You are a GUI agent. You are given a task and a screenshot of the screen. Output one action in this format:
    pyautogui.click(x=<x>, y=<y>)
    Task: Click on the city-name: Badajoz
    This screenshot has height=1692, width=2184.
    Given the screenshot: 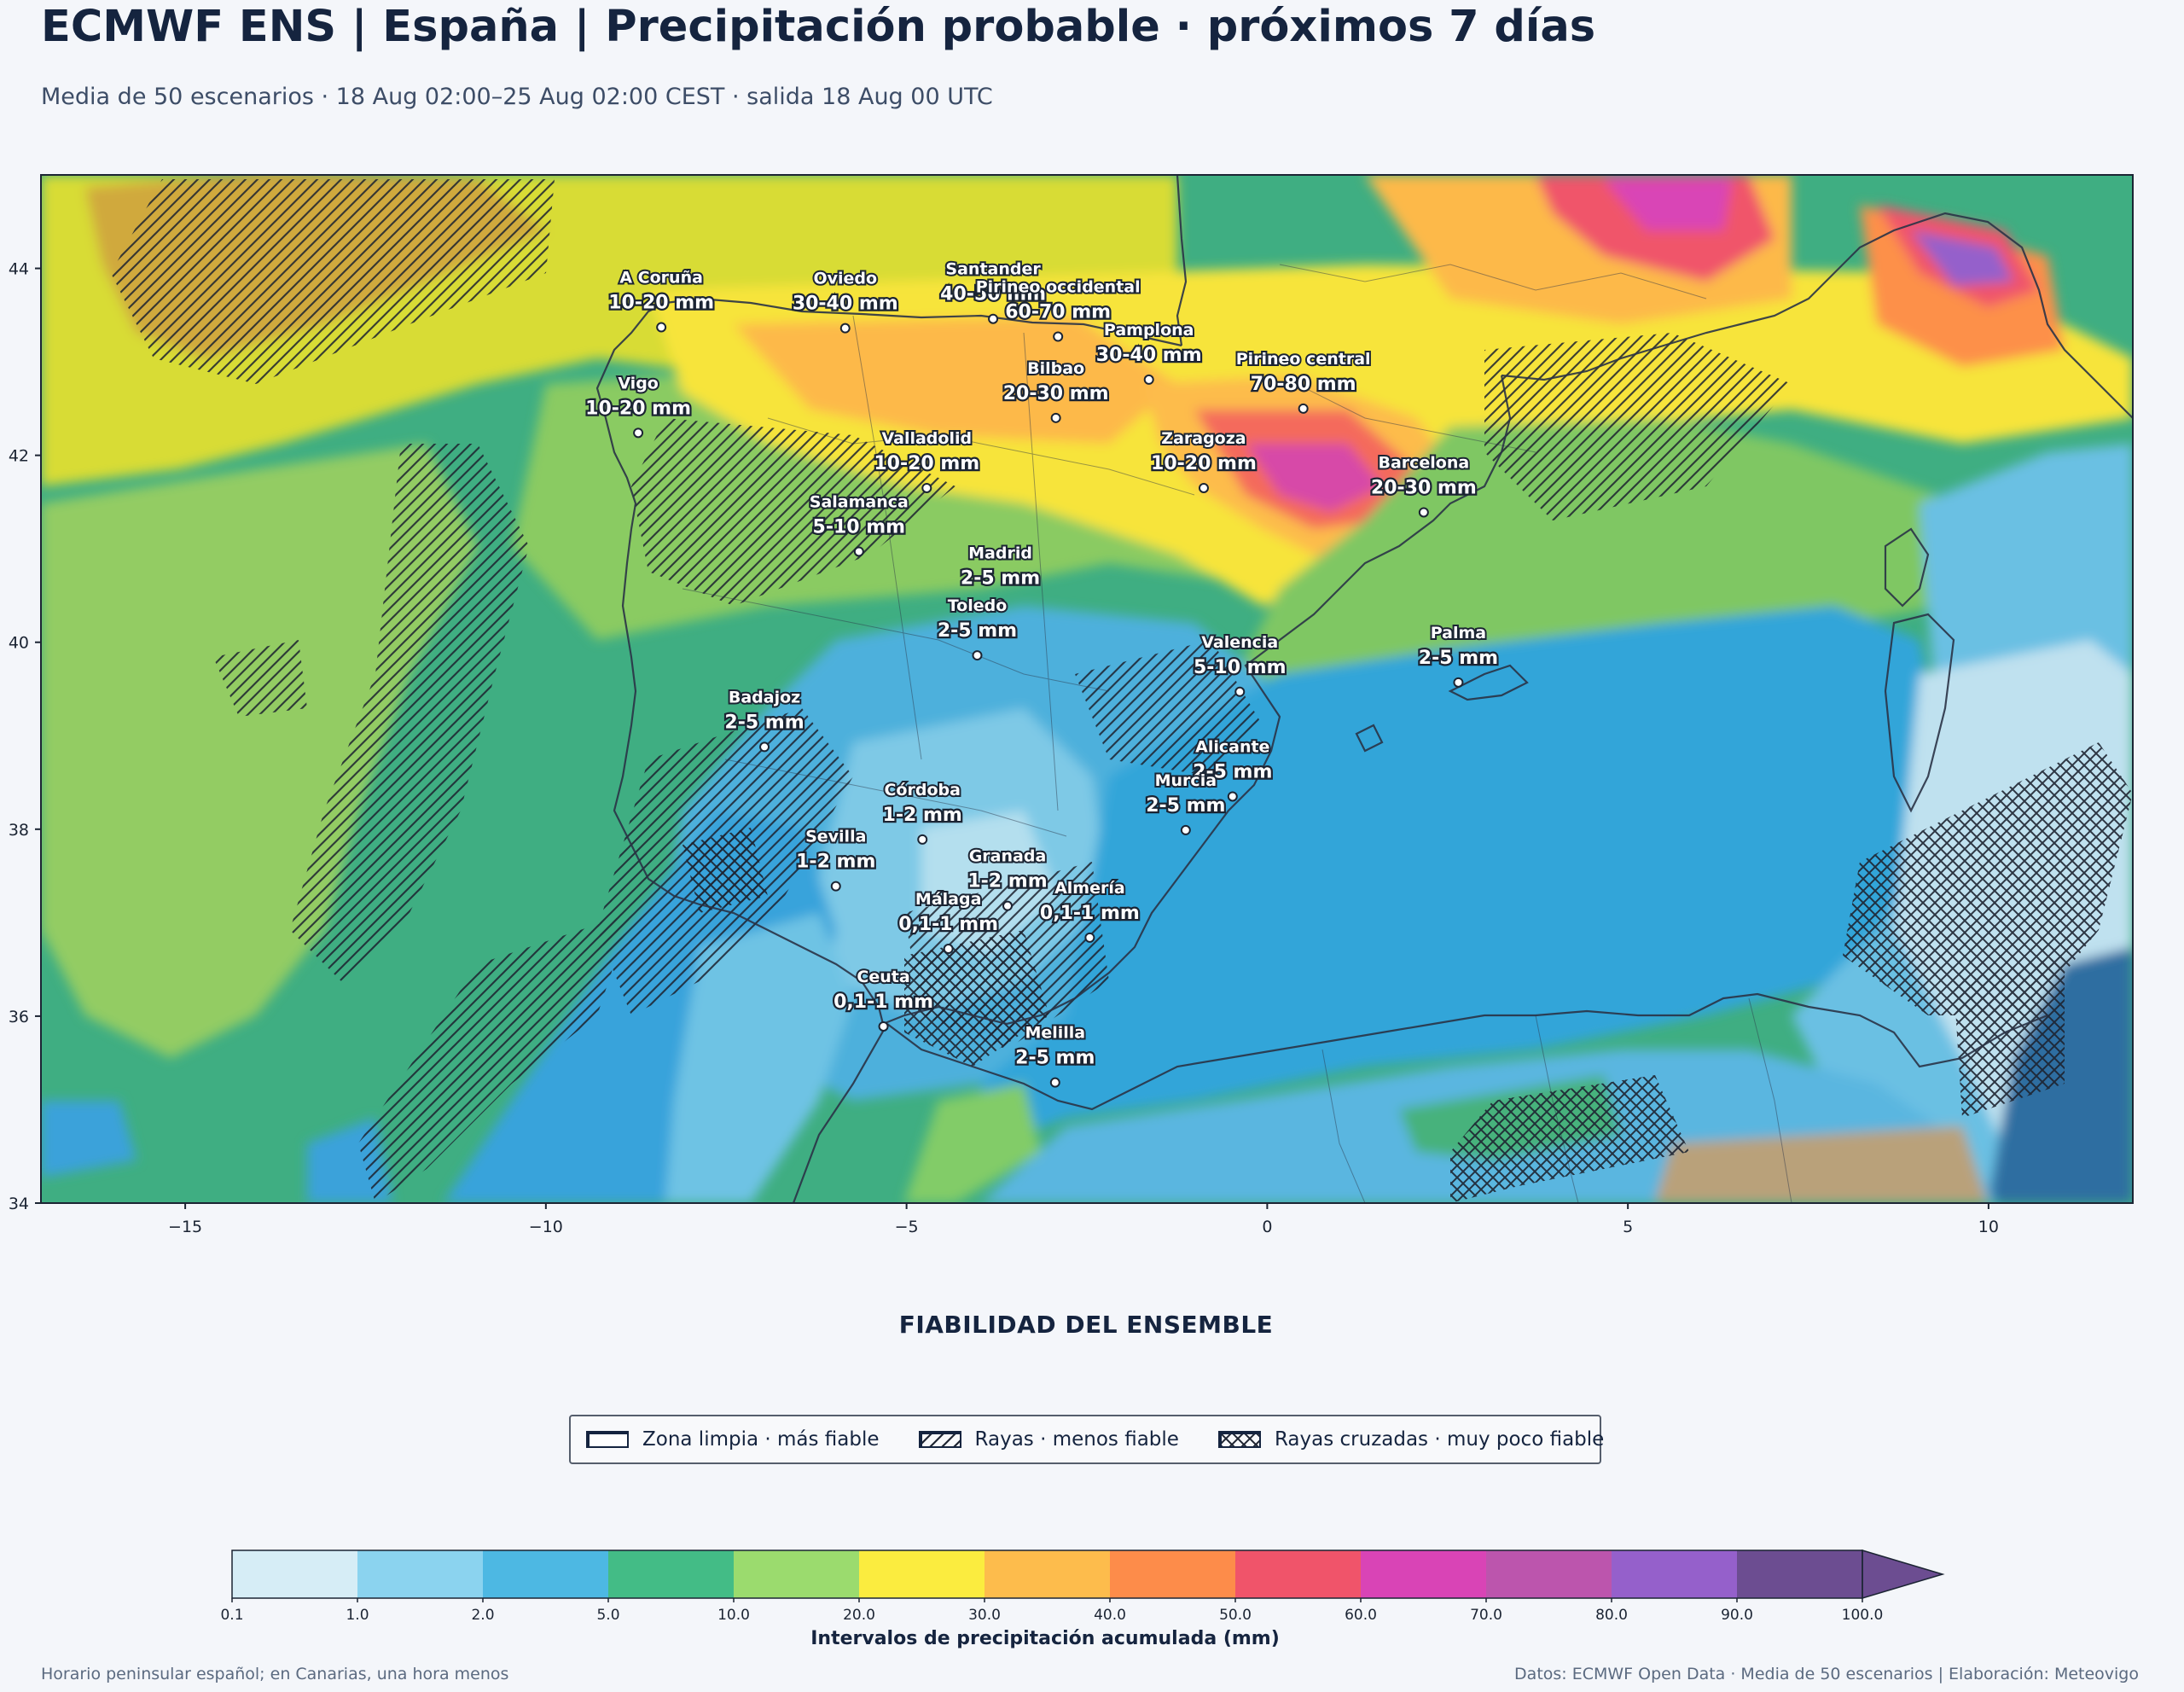 What is the action you would take?
    pyautogui.click(x=764, y=697)
    